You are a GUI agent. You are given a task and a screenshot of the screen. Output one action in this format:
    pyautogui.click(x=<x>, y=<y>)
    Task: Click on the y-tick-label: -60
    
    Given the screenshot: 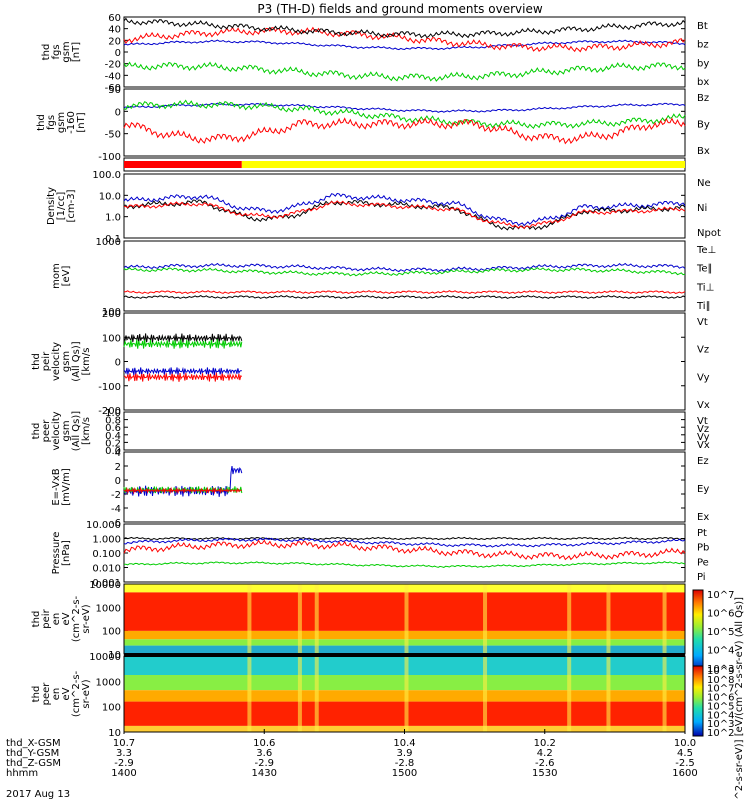 What is the action you would take?
    pyautogui.click(x=113, y=88)
    